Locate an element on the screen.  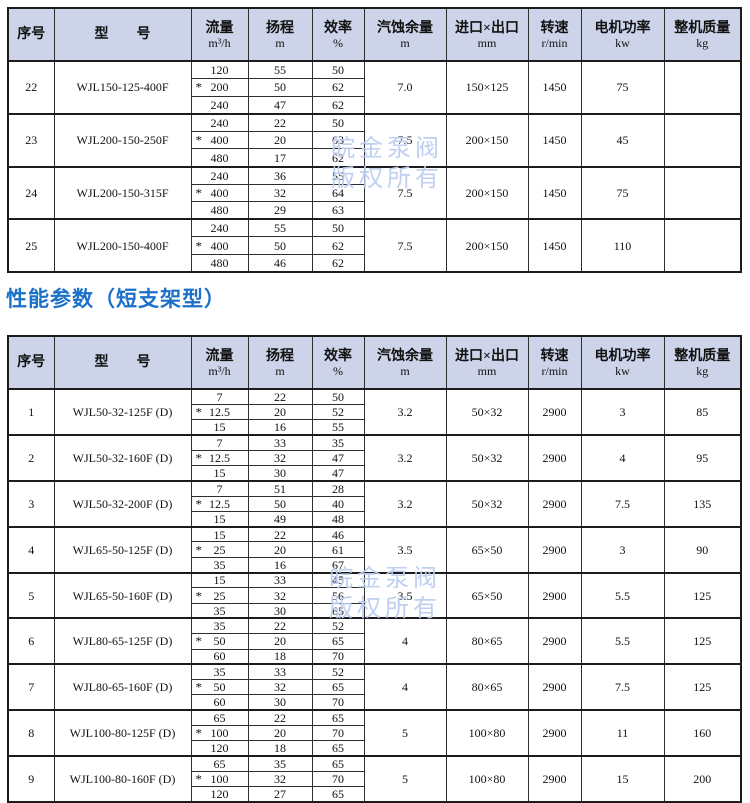
col-label: 流量 is located at coordinates (219, 28).